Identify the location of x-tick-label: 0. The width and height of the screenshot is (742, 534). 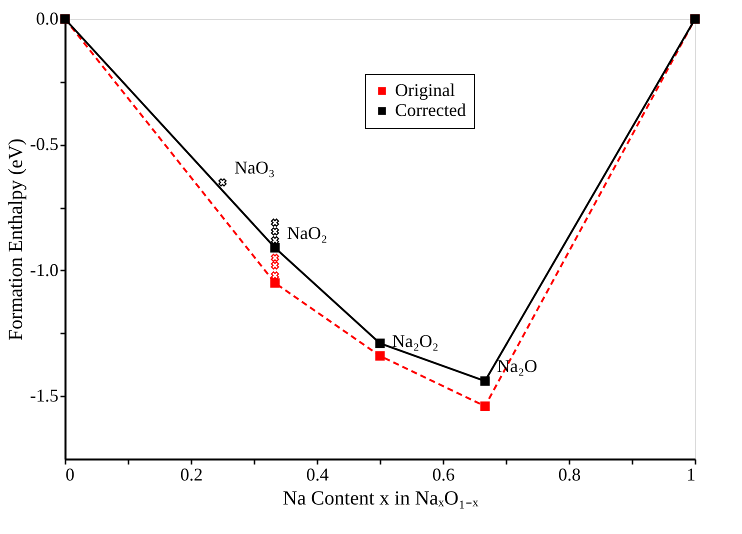
(70, 474).